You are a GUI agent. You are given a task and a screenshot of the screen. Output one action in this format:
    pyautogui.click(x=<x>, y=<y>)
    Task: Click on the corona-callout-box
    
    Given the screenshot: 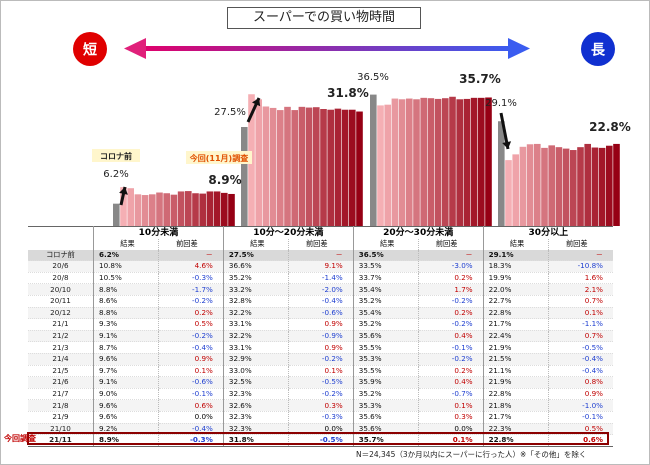 What is the action you would take?
    pyautogui.click(x=116, y=155)
    